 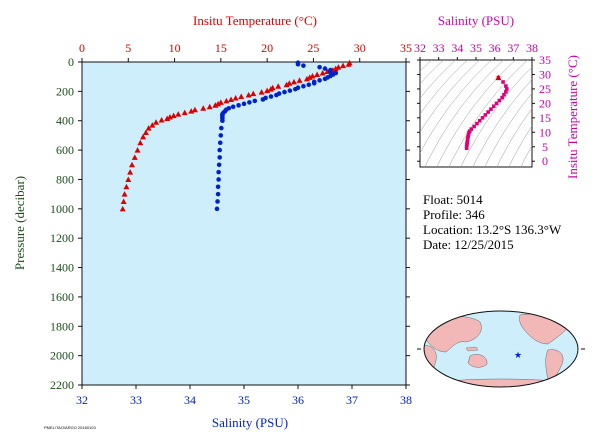 What do you see at coordinates (532, 48) in the screenshot?
I see `ts-x-tick-label: 38` at bounding box center [532, 48].